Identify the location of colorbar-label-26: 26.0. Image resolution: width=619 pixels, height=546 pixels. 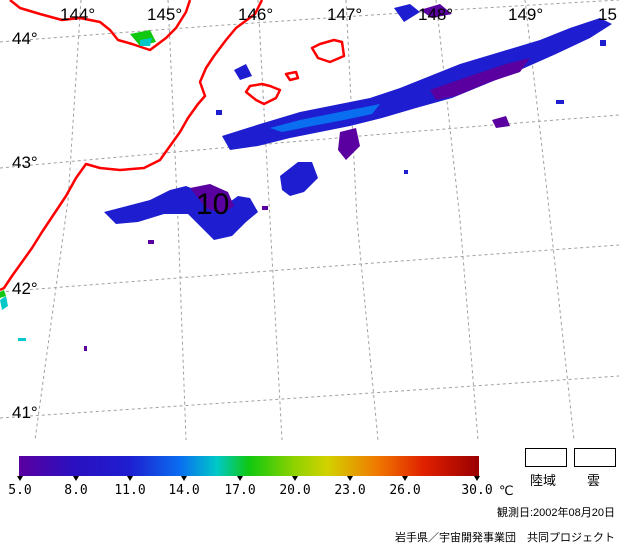
(405, 490).